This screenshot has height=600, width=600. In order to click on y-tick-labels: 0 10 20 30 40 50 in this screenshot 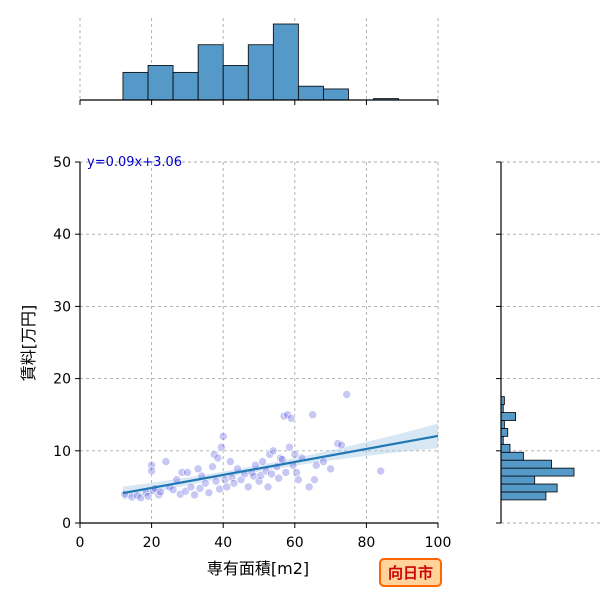, I will do `click(62, 343)`.